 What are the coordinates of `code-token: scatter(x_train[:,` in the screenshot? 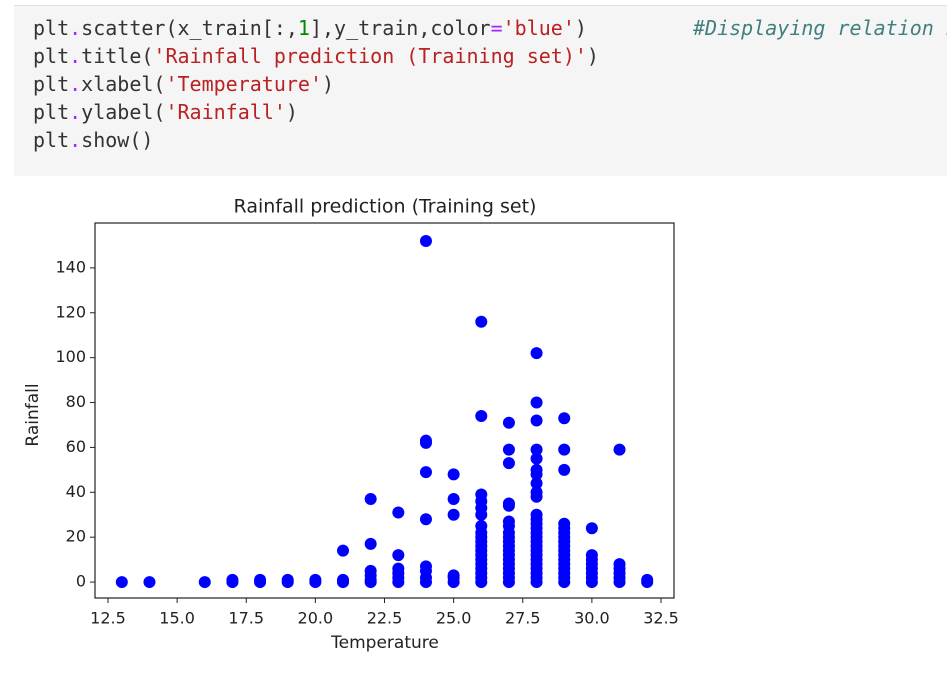 It's located at (189, 28).